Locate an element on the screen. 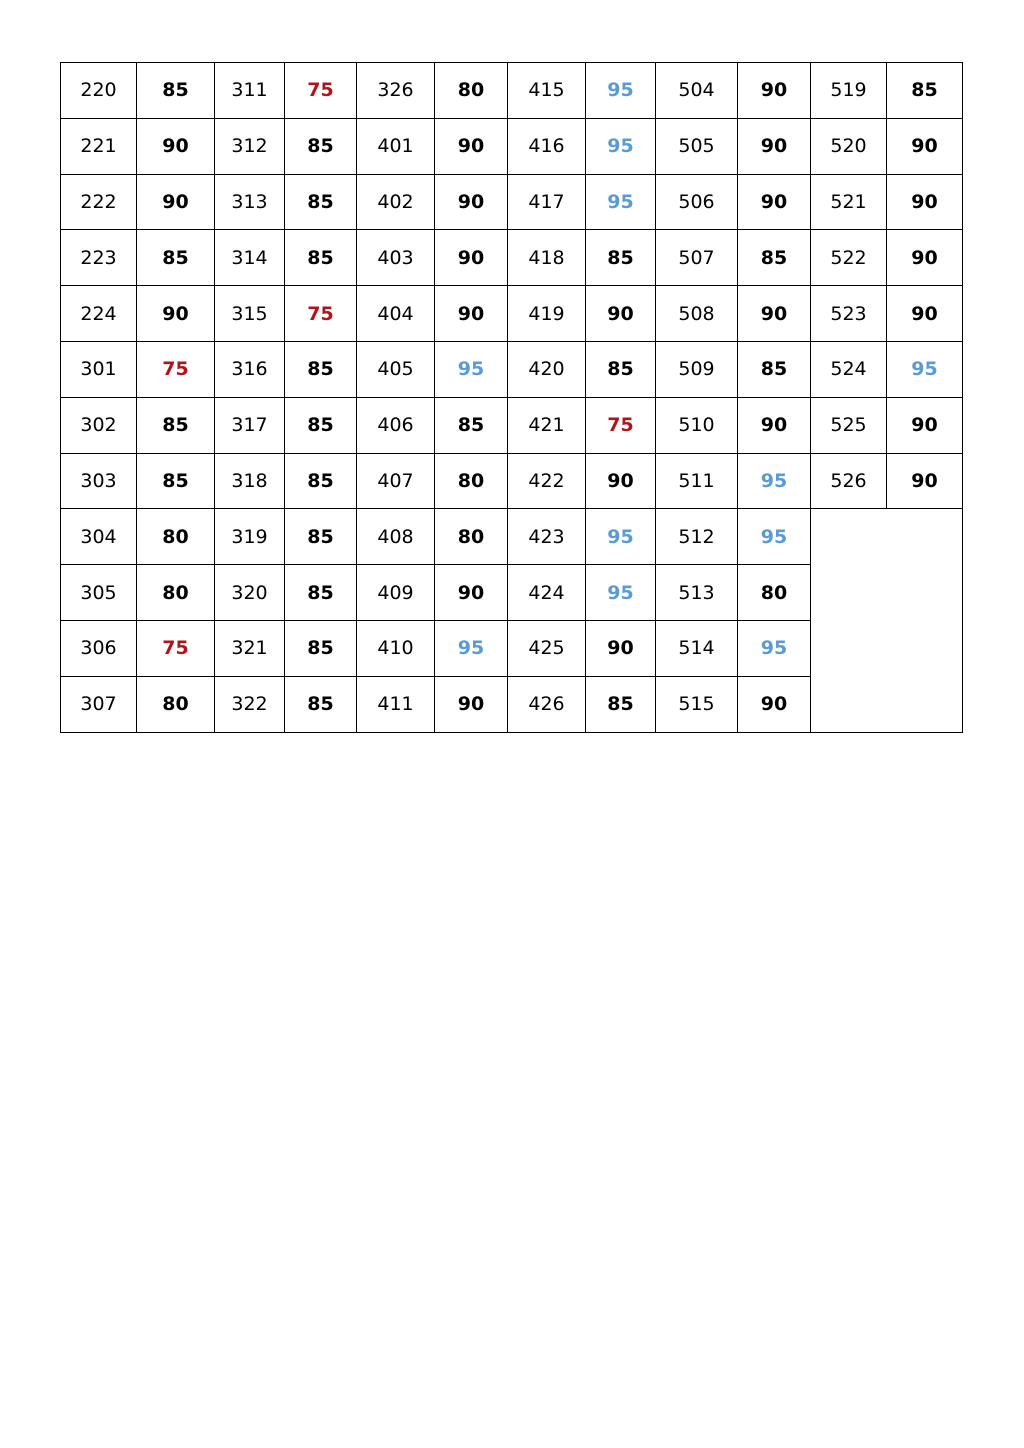 Image resolution: width=1024 pixels, height=1448 pixels. room-number-cell: 408 is located at coordinates (395, 537).